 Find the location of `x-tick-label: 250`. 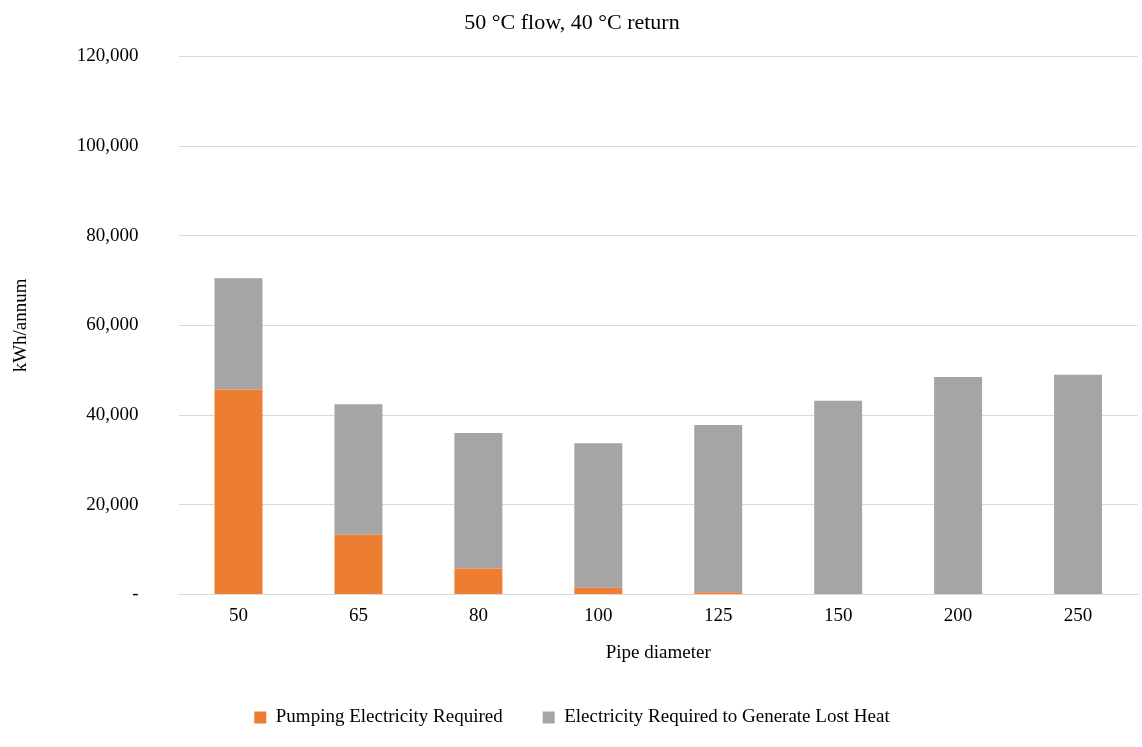

x-tick-label: 250 is located at coordinates (1078, 614).